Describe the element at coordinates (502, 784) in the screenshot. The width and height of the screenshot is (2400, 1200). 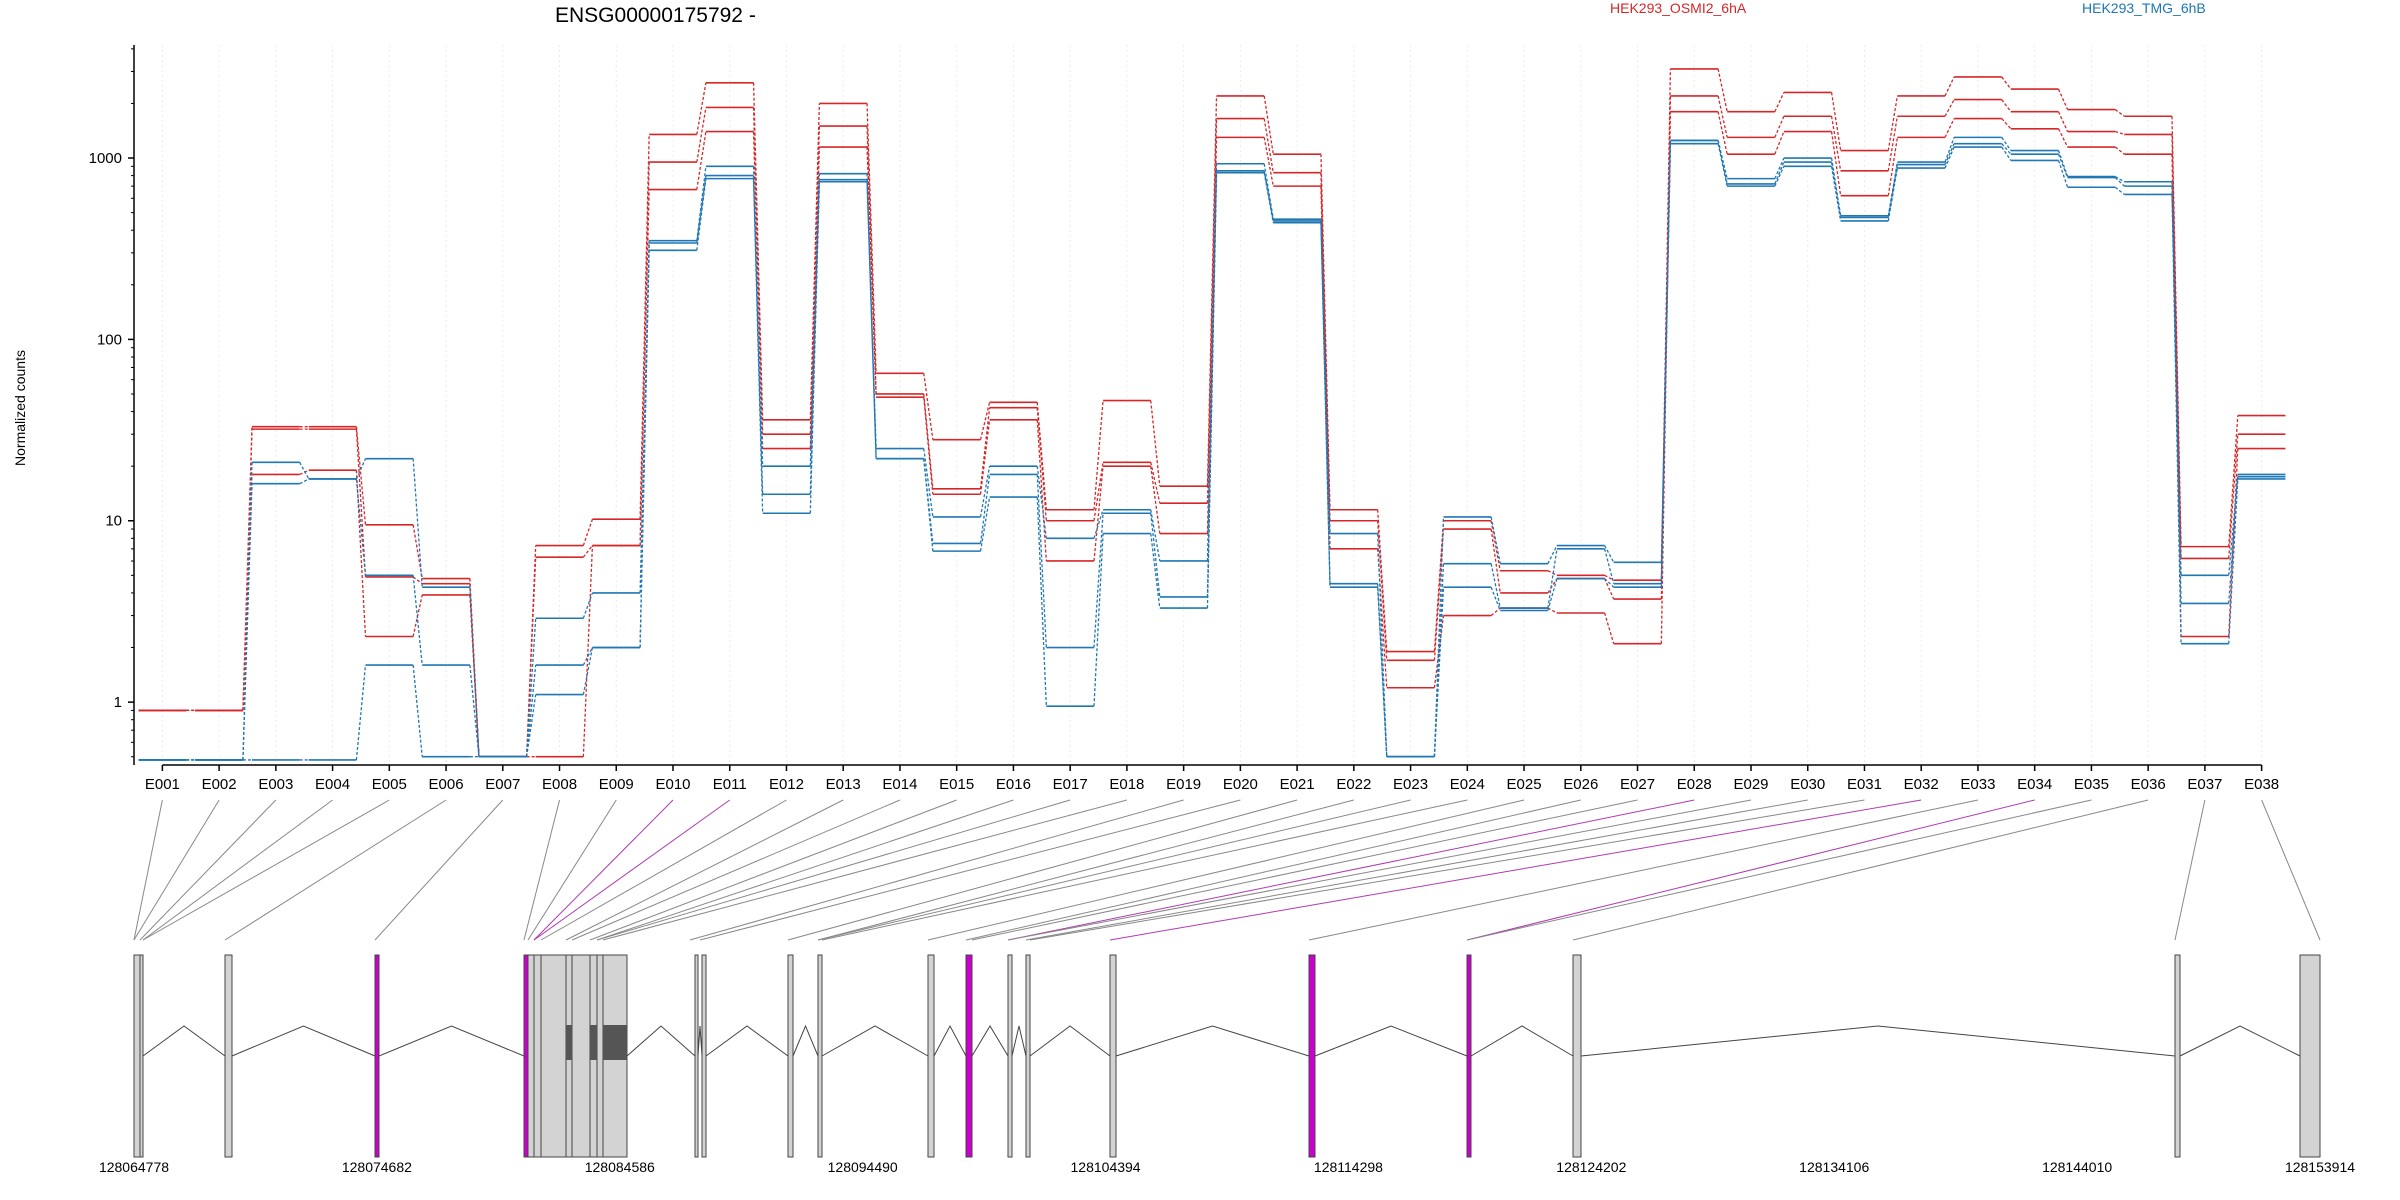
I see `x-tick-label: E007` at that location.